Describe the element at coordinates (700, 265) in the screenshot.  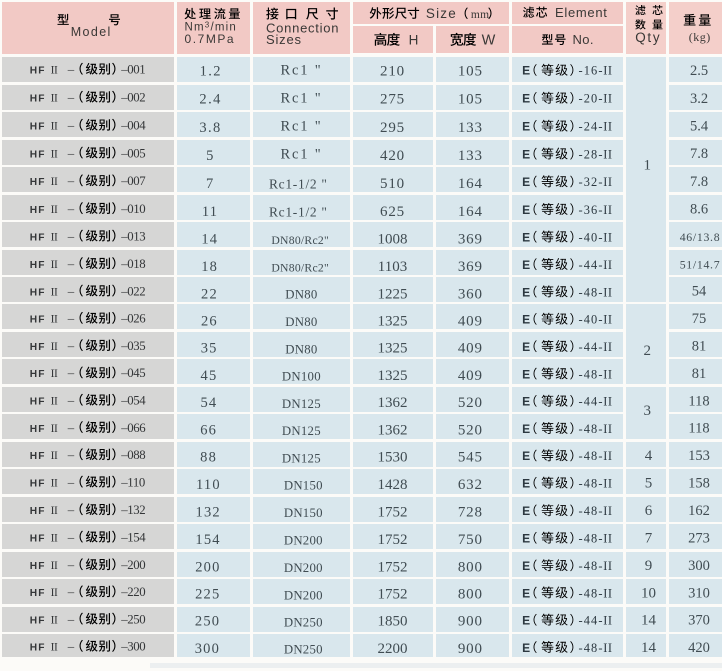
I see `svg-text: 51/14.7` at that location.